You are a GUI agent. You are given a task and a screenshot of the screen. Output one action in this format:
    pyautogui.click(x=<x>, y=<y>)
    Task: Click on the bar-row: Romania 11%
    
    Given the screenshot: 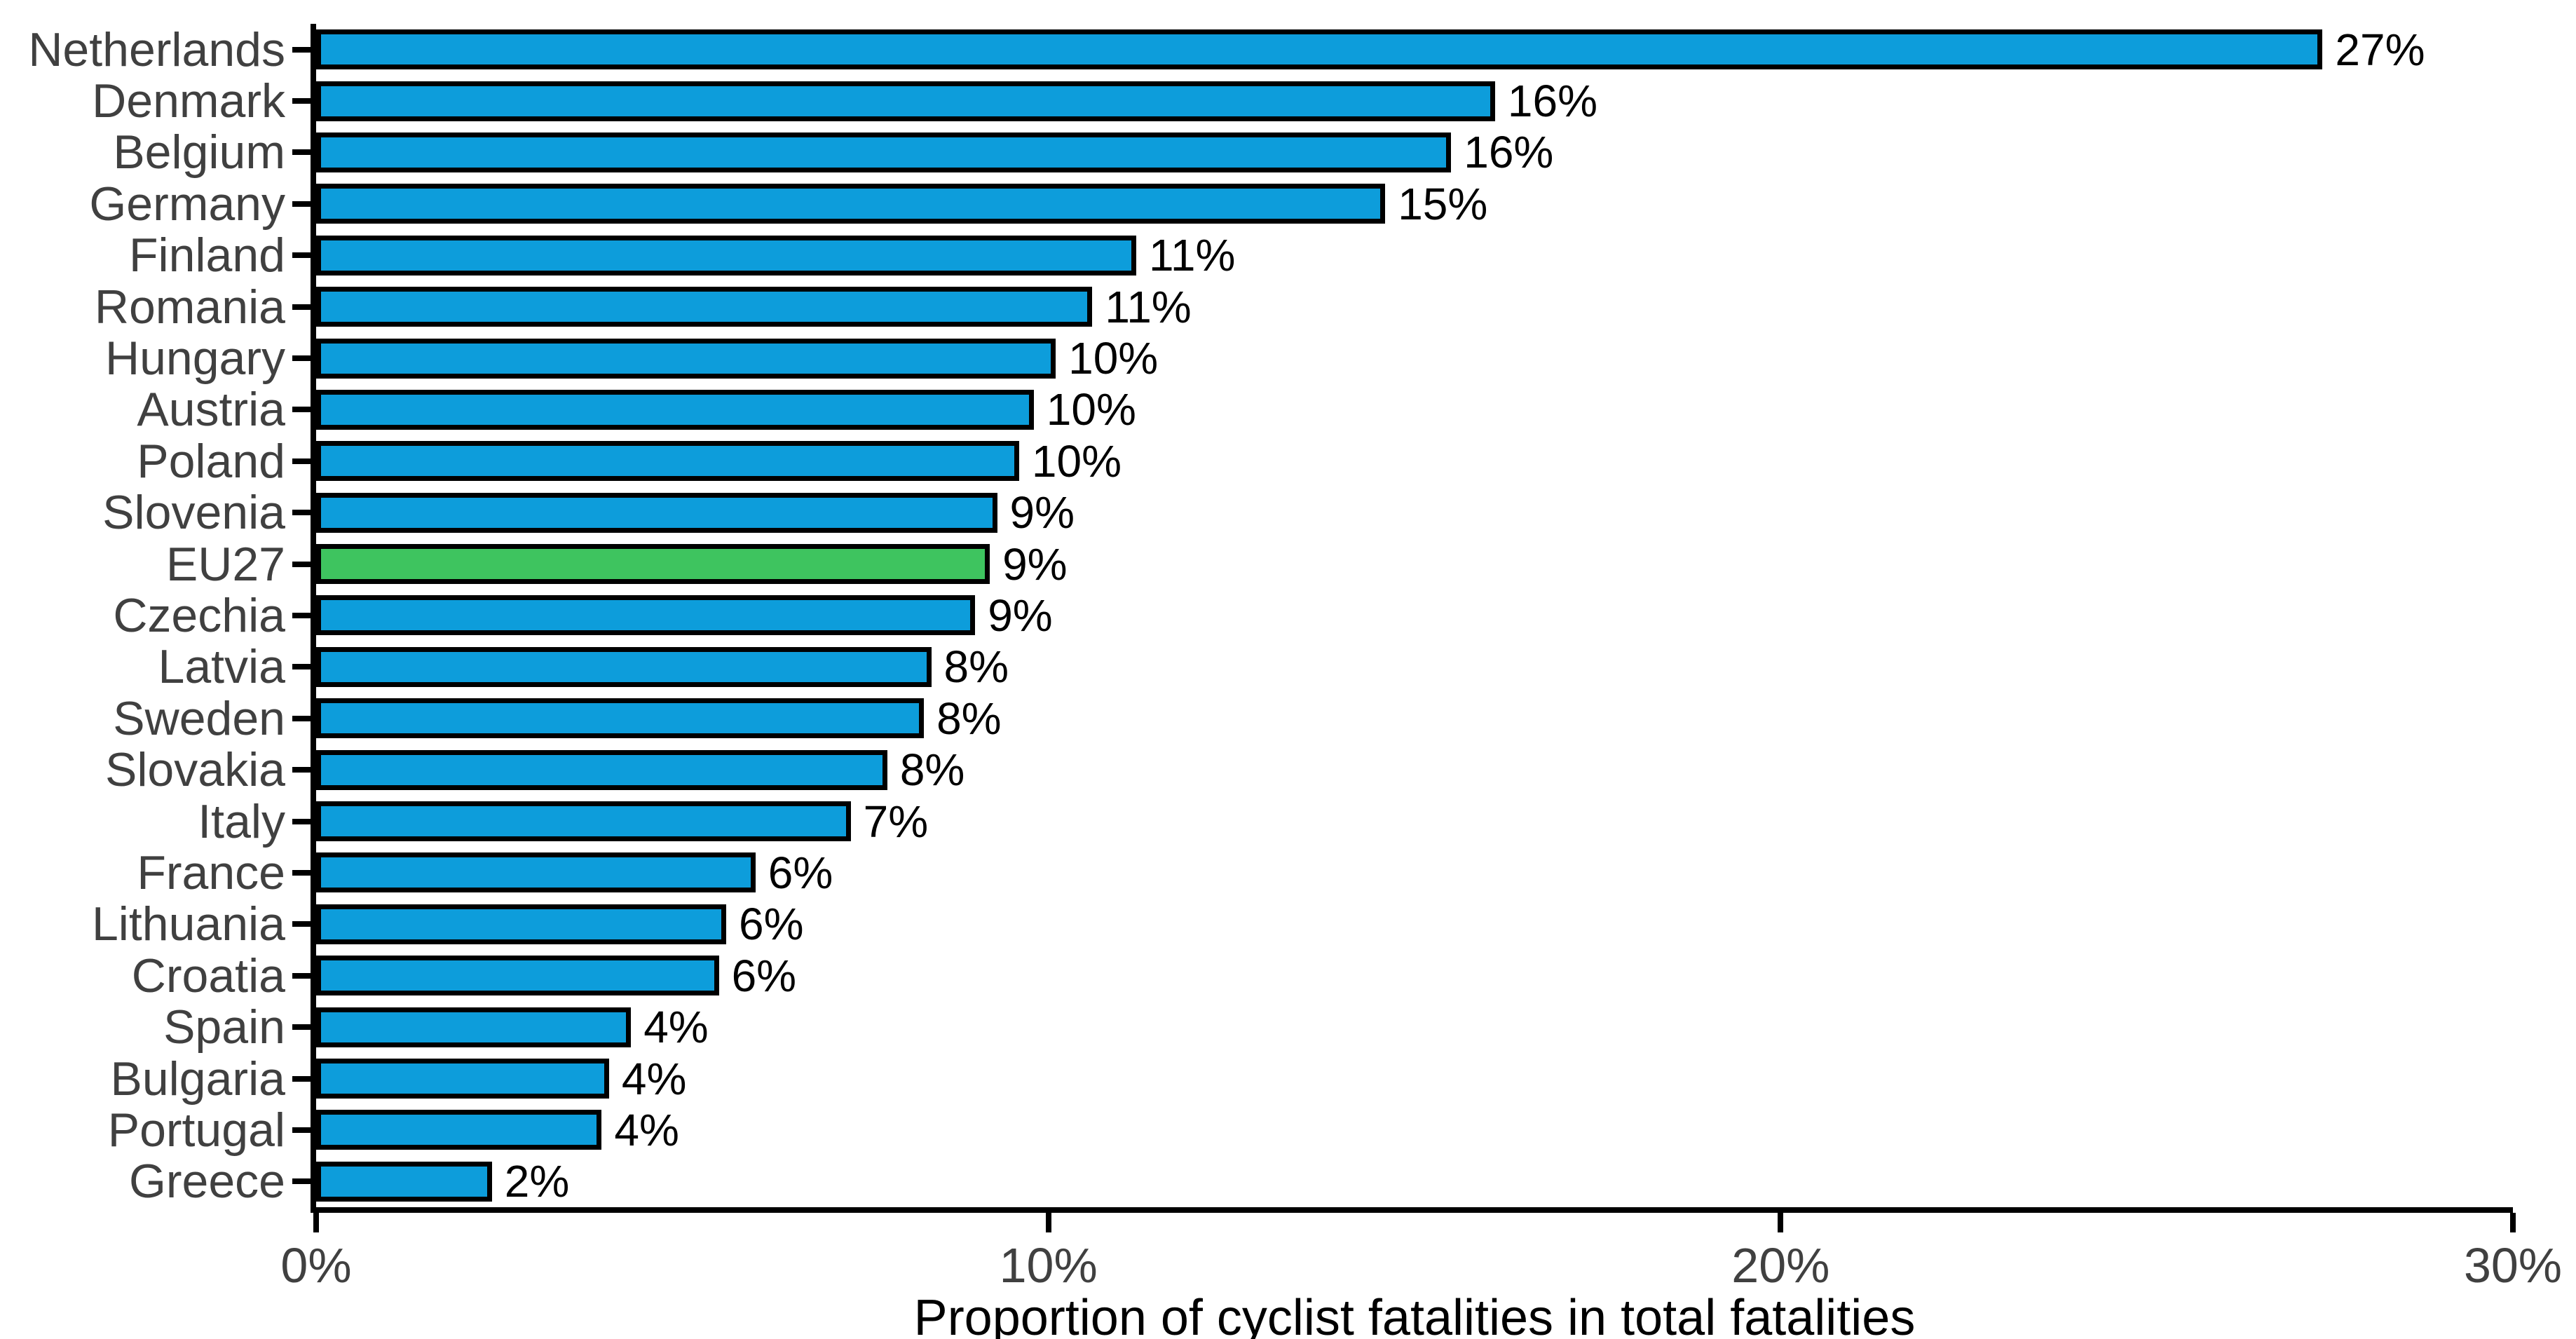 What is the action you would take?
    pyautogui.click(x=1304, y=306)
    